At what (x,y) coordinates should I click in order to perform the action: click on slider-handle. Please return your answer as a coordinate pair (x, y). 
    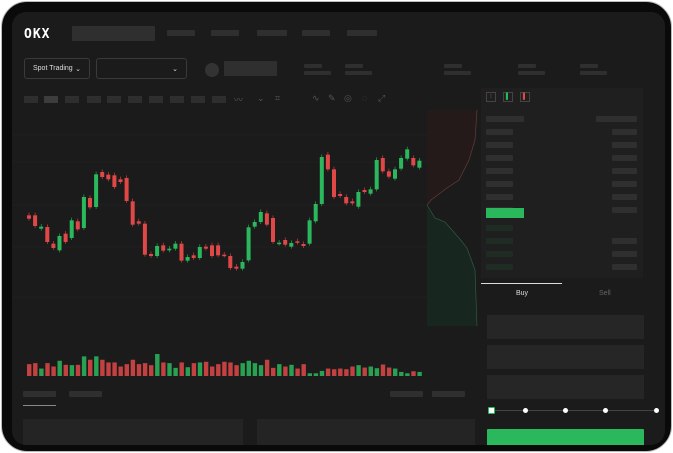
    Looking at the image, I should click on (491, 410).